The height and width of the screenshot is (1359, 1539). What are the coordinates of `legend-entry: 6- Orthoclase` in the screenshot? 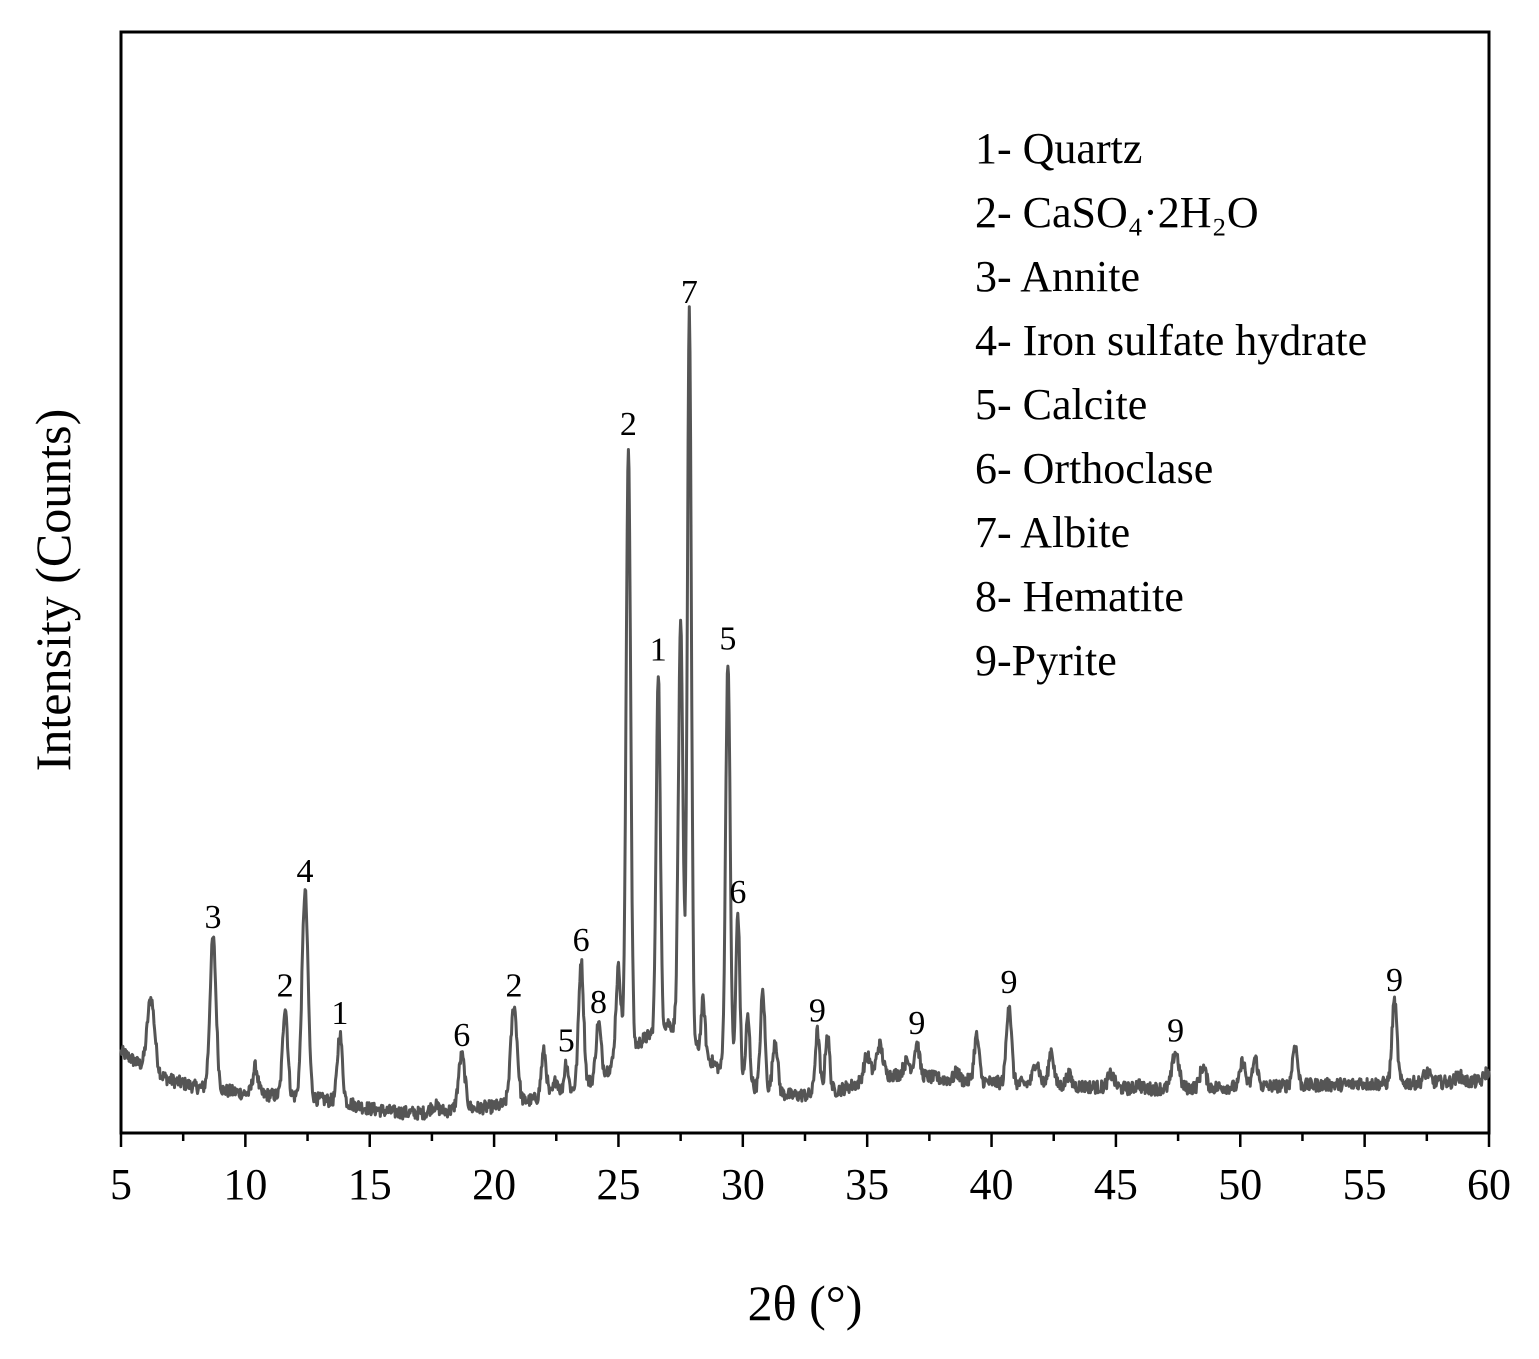 It's located at (1094, 468).